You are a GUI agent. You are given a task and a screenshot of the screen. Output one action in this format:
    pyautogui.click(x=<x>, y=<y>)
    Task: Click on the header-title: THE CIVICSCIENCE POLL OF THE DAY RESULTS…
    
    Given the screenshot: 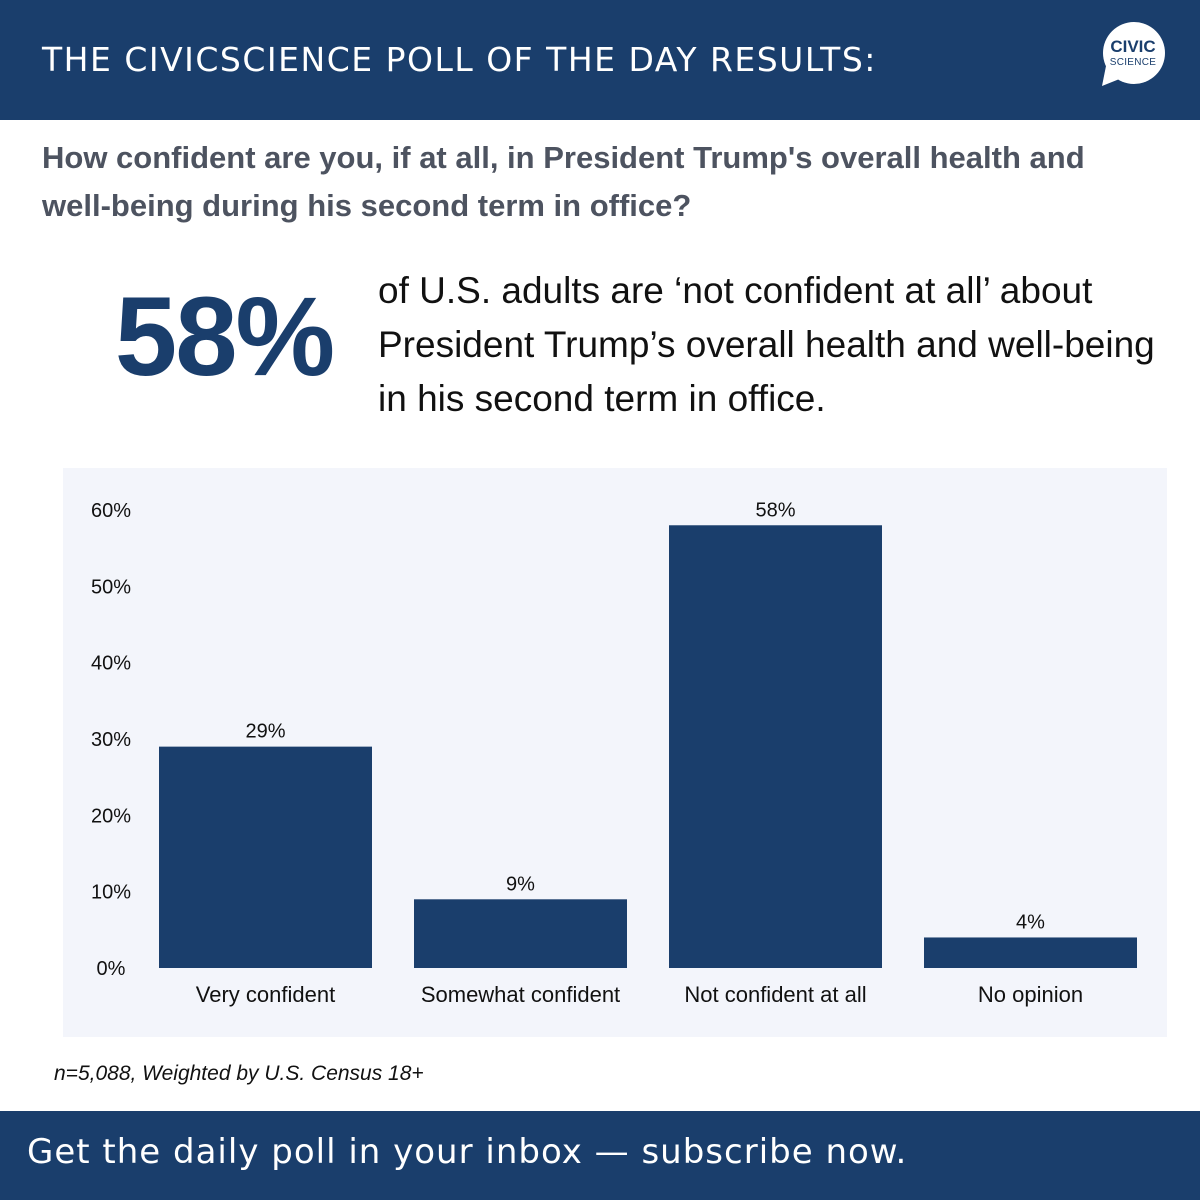 What is the action you would take?
    pyautogui.click(x=459, y=59)
    